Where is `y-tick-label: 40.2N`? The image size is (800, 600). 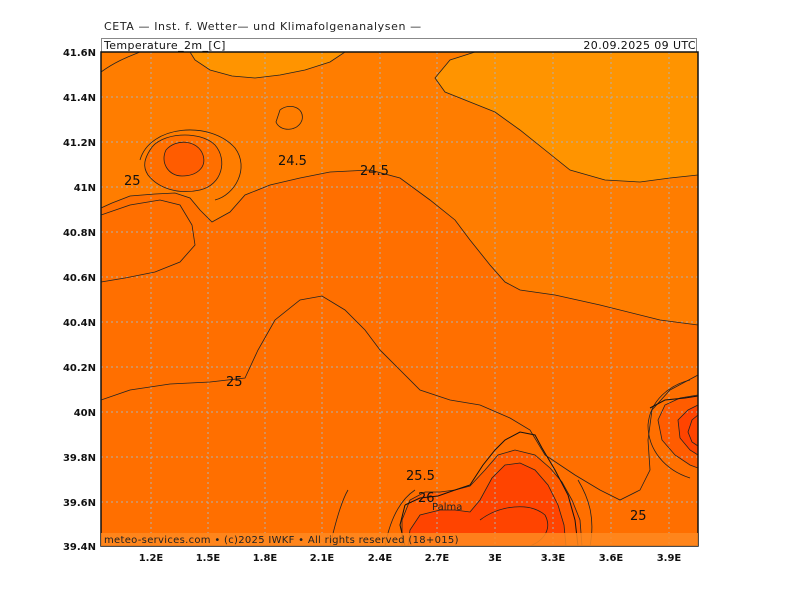 y-tick-label: 40.2N is located at coordinates (79, 368).